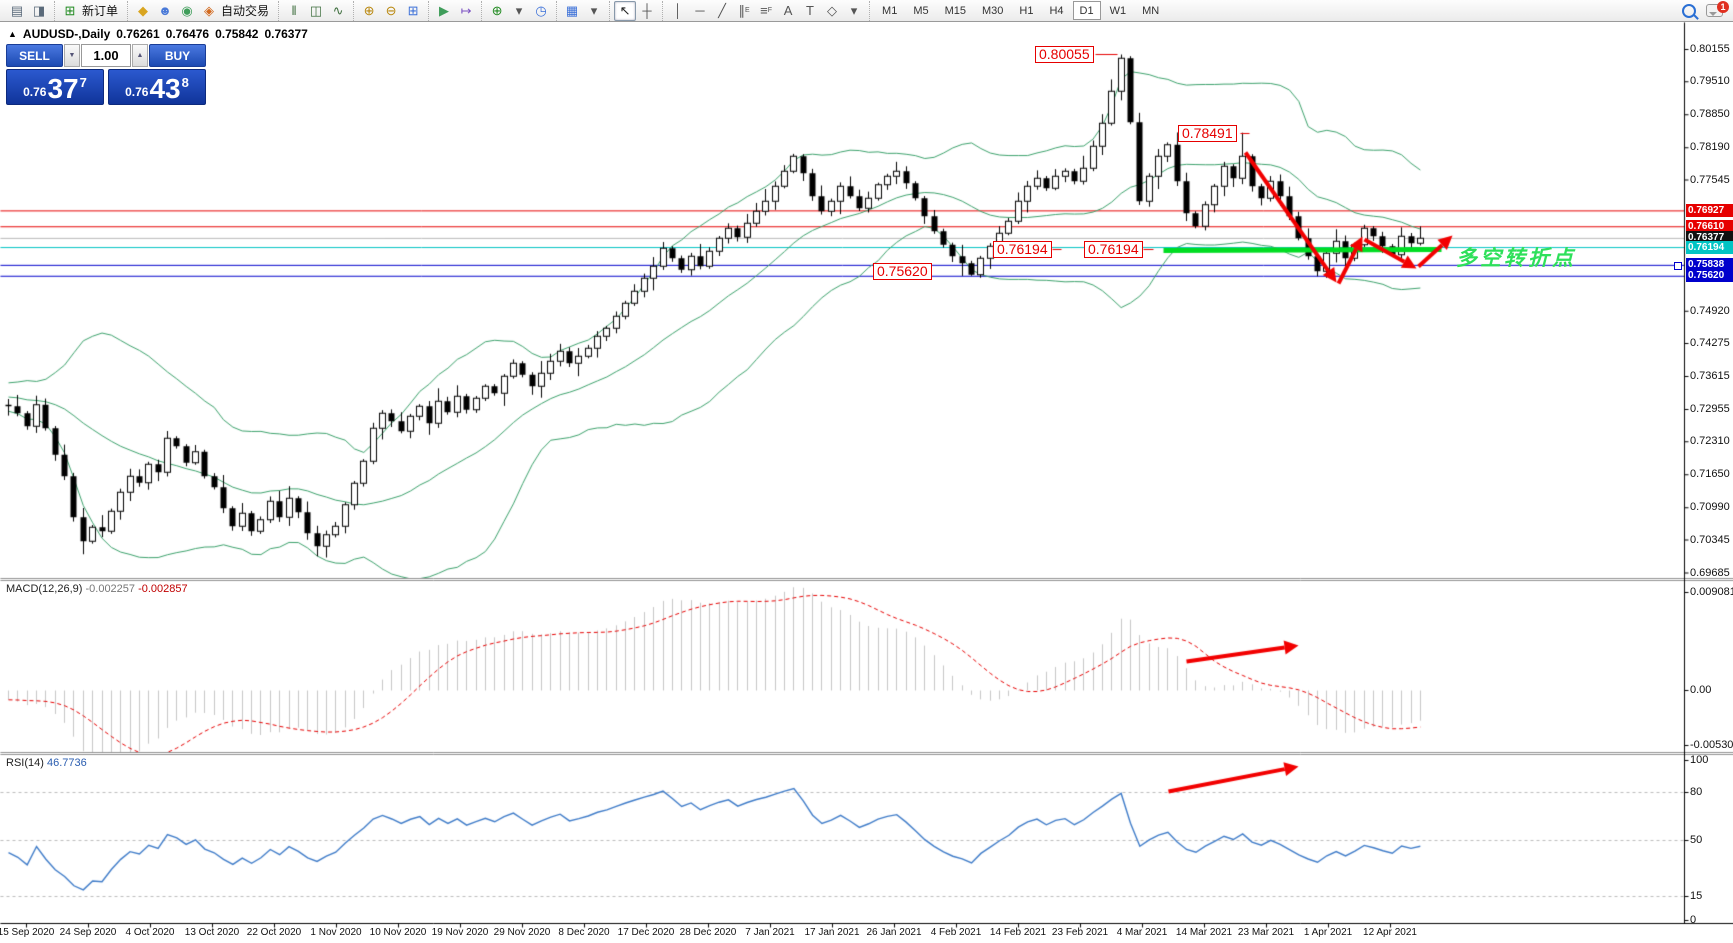  I want to click on toolbar-group: ▦ ▾, so click(582, 10).